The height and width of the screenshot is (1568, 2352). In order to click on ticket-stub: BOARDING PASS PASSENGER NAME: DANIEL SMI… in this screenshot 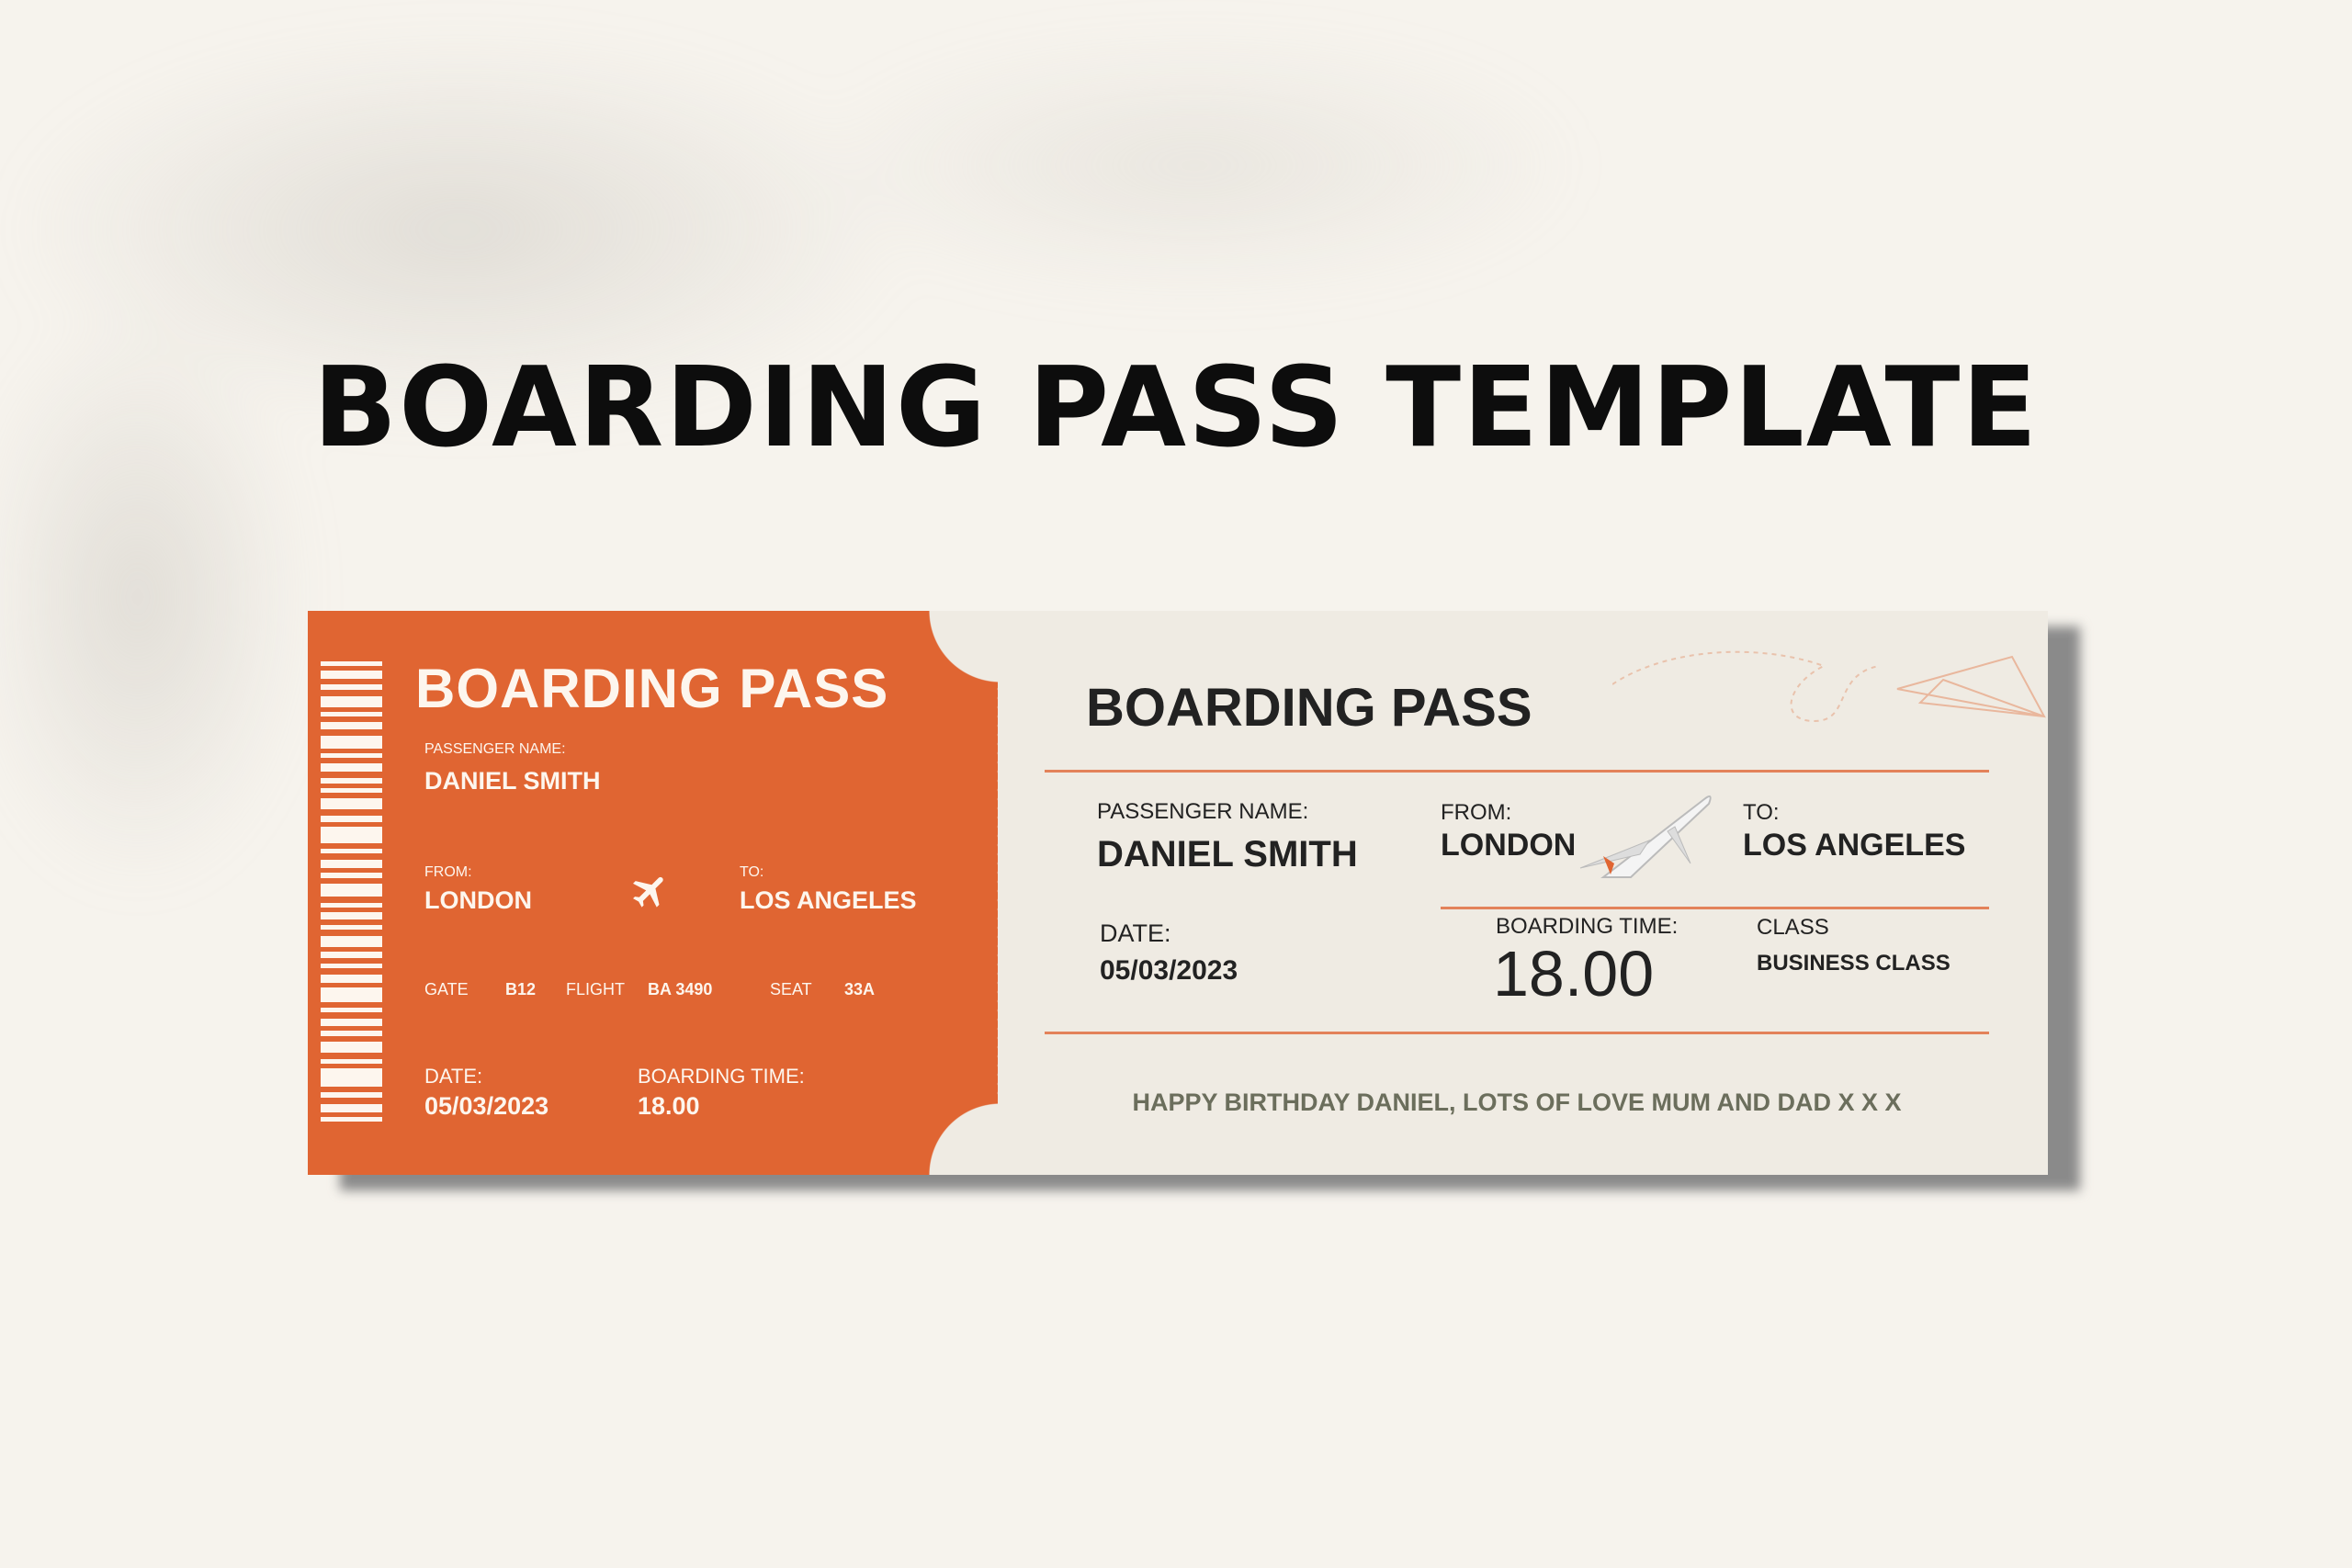, I will do `click(653, 893)`.